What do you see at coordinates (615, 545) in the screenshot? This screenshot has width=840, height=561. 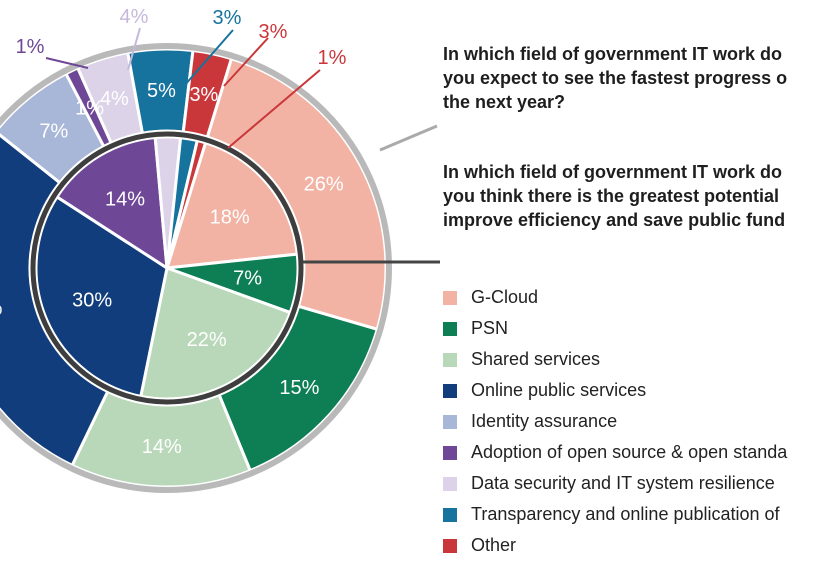 I see `legend-item-other: Other` at bounding box center [615, 545].